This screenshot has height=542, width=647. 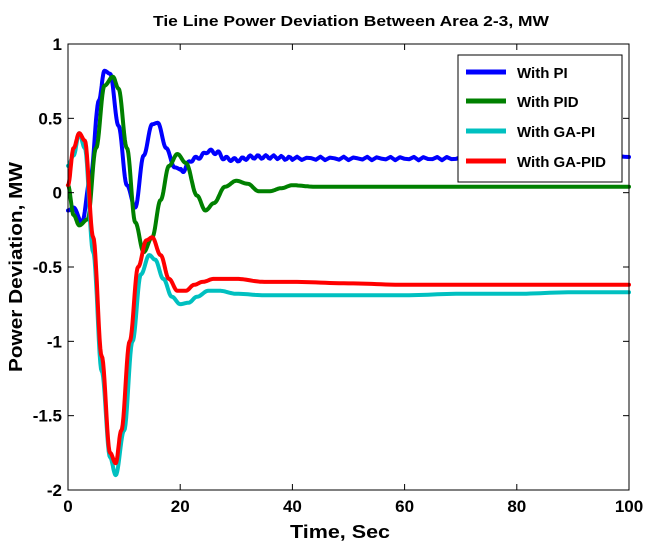 What do you see at coordinates (542, 73) in the screenshot?
I see `legend-label-pi: With PI` at bounding box center [542, 73].